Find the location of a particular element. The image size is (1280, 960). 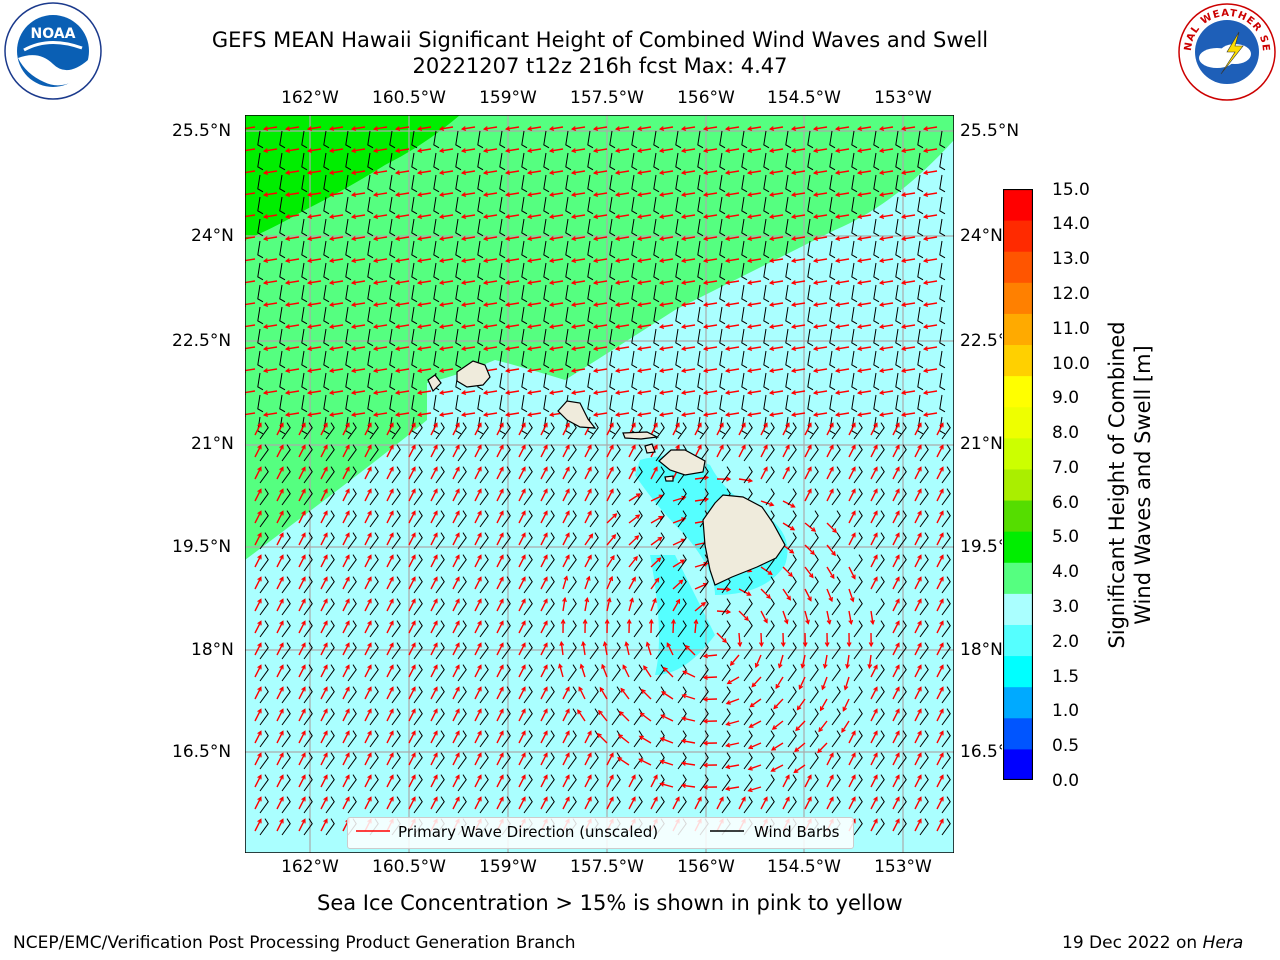

colorbar-segment is located at coordinates (1018, 236).